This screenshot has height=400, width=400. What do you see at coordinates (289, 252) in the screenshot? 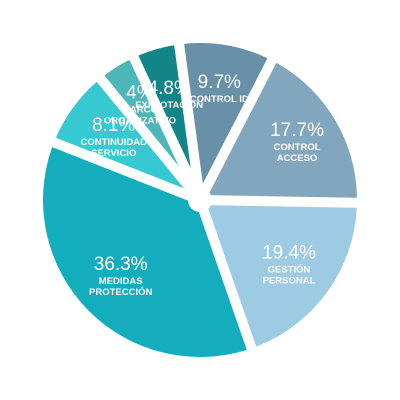
I see `slice-percent-label: 19.4%` at bounding box center [289, 252].